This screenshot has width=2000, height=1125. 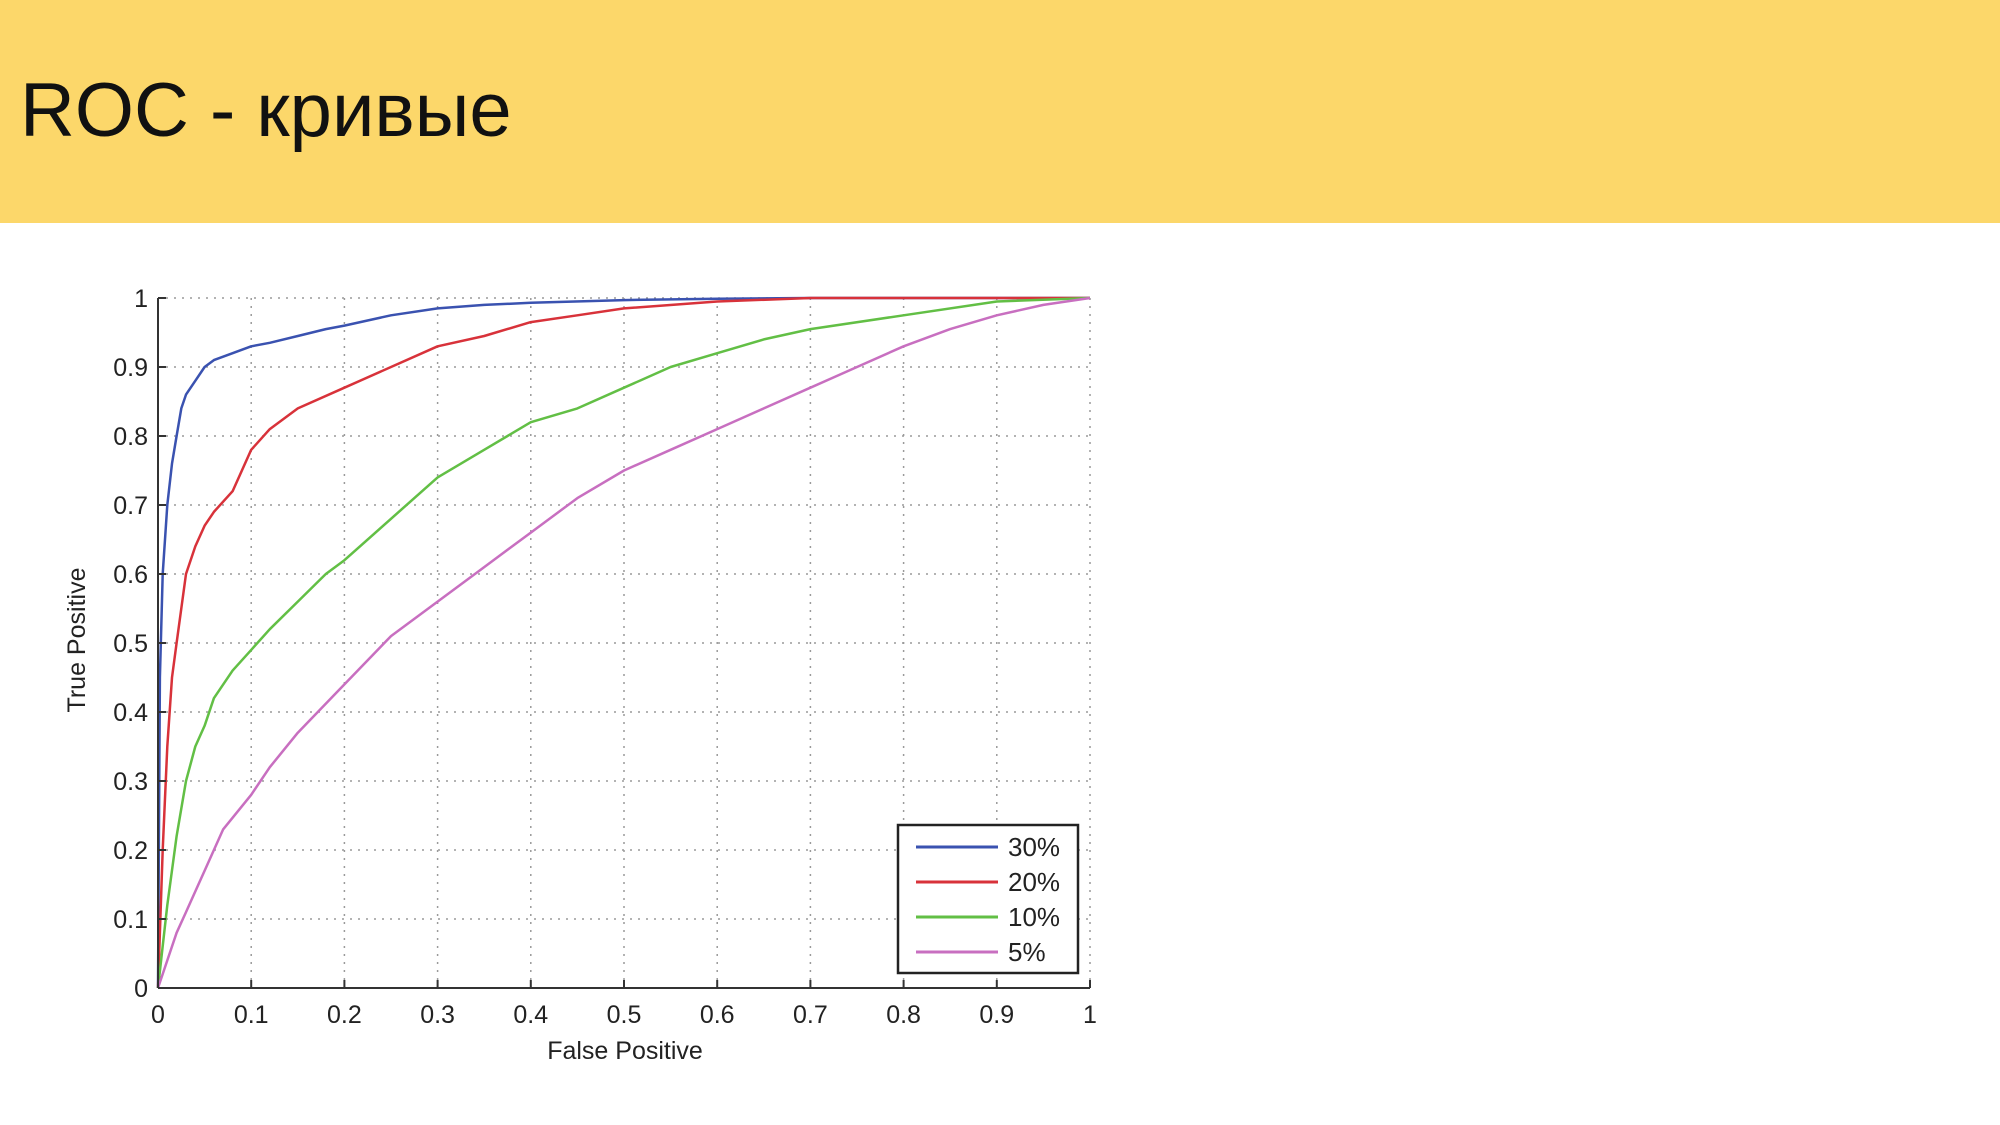 What do you see at coordinates (130, 575) in the screenshot?
I see `y-tick-label: 0.6` at bounding box center [130, 575].